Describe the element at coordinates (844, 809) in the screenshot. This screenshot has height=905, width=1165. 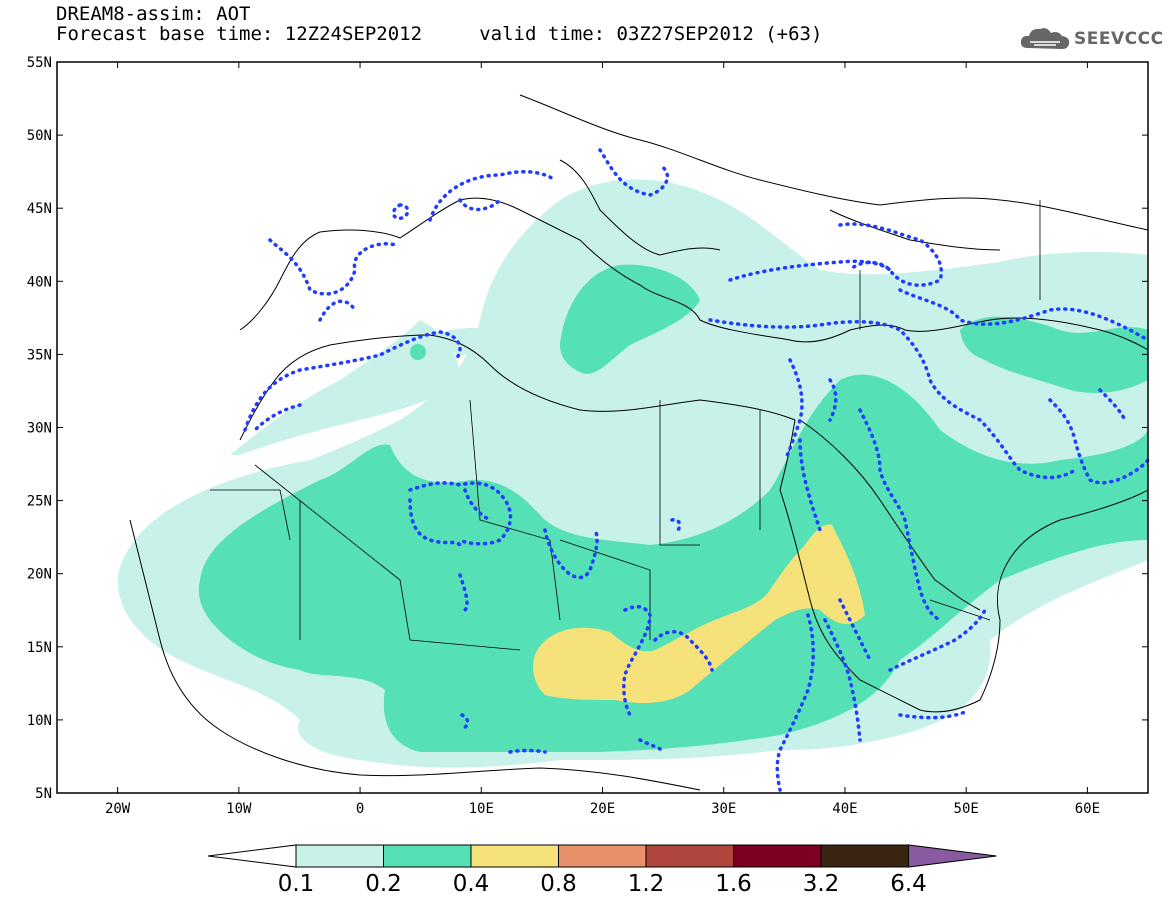
I see `lon-tick-label: 40E` at that location.